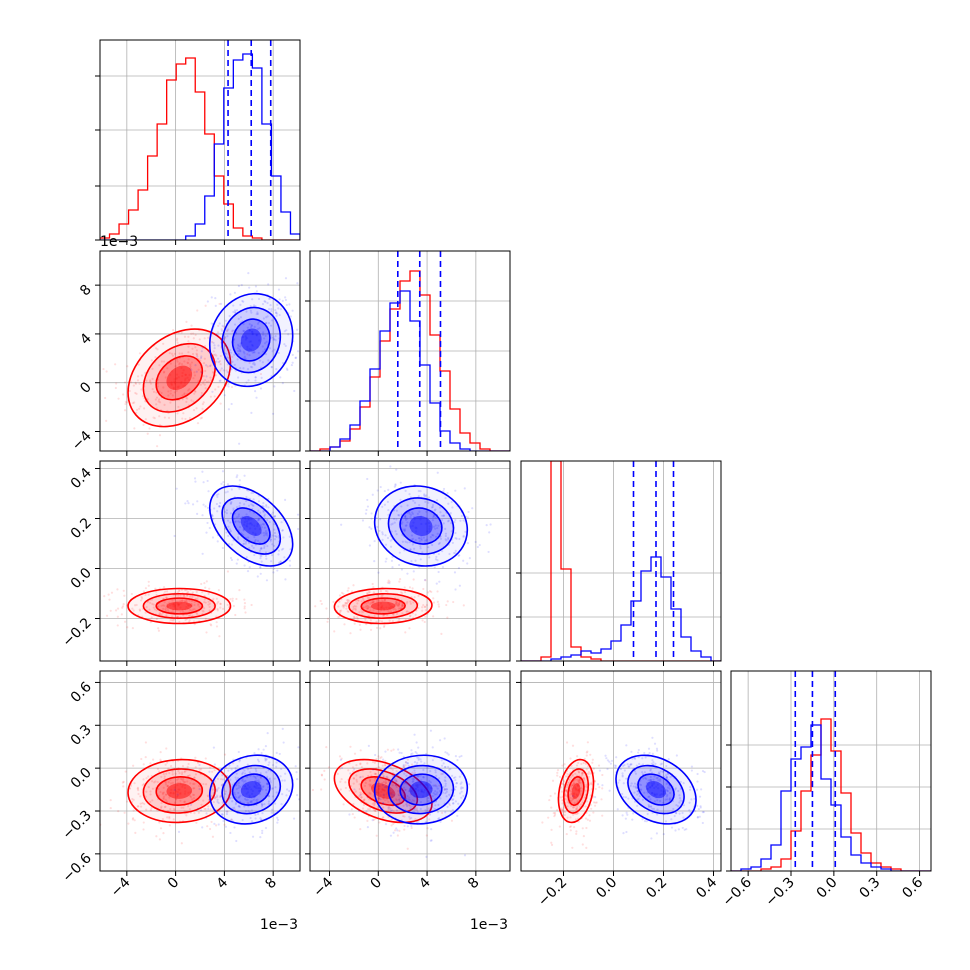  Describe the element at coordinates (410, 771) in the screenshot. I see `panel-frame` at that location.